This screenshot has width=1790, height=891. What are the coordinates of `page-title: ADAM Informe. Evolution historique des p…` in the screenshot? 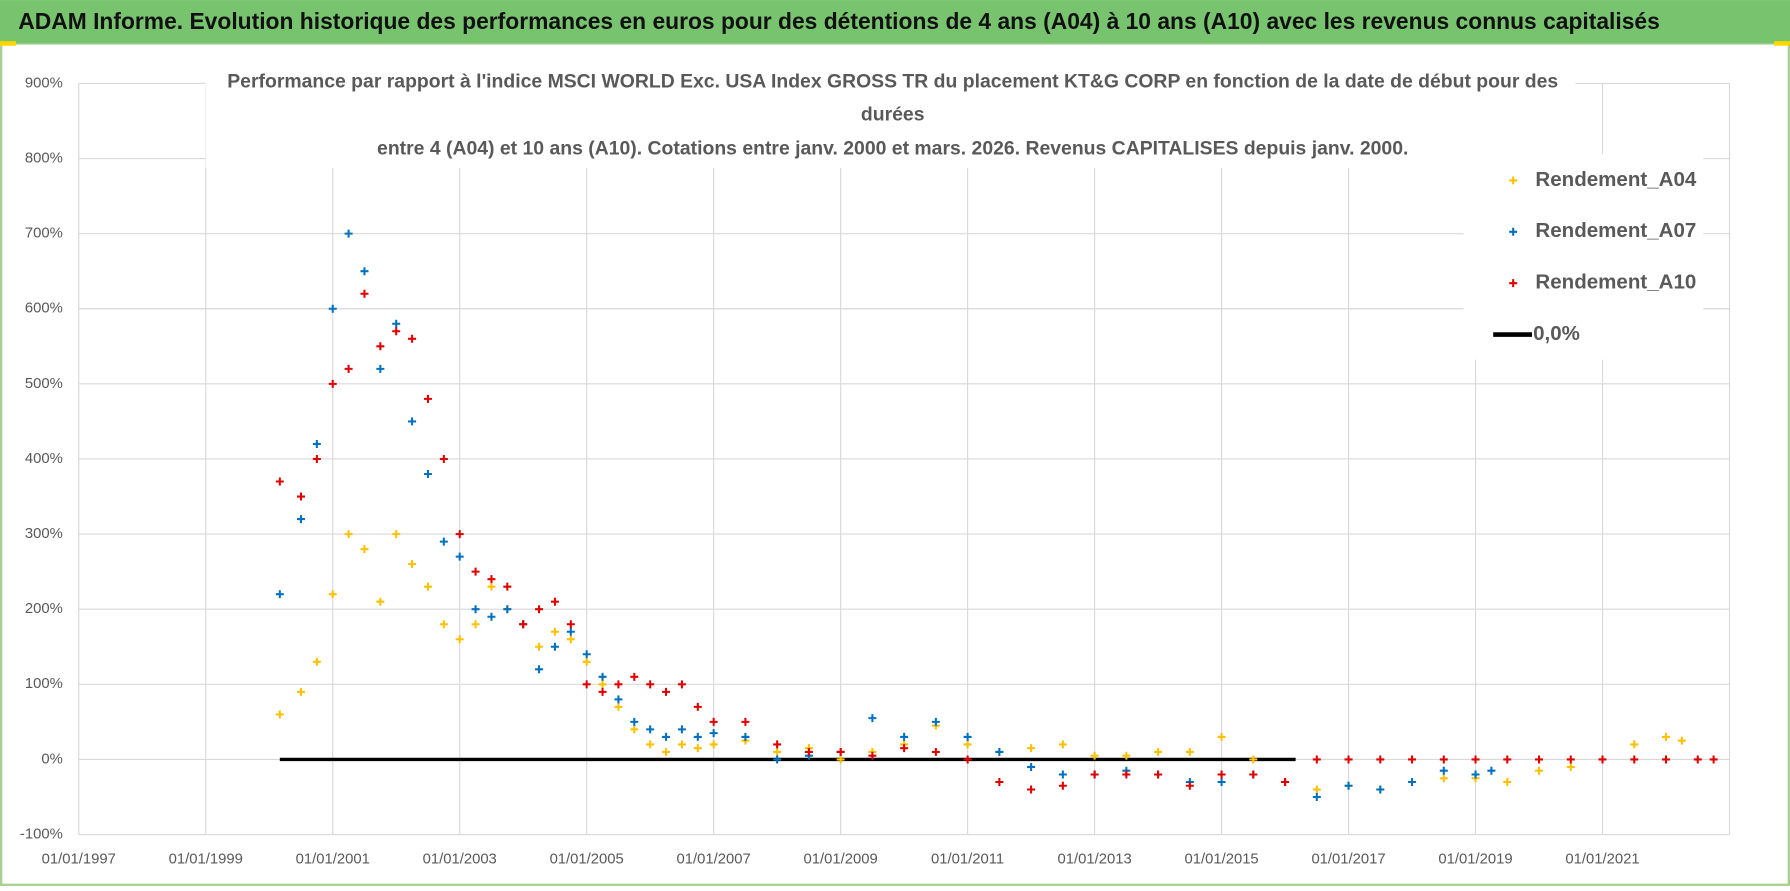 It's located at (839, 21).